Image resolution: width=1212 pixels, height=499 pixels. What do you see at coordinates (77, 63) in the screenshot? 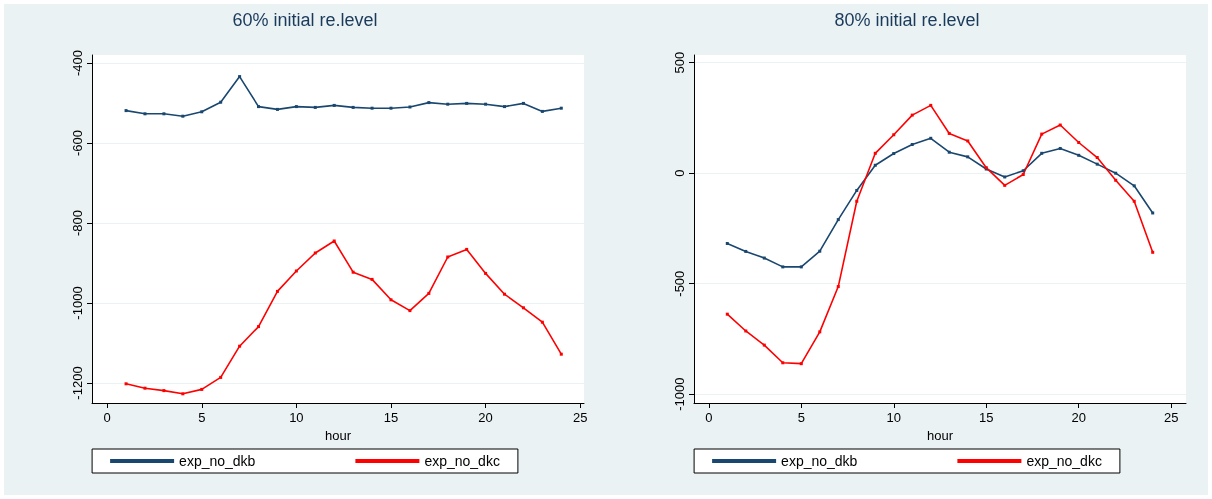
I see `y-tick-label: -400` at bounding box center [77, 63].